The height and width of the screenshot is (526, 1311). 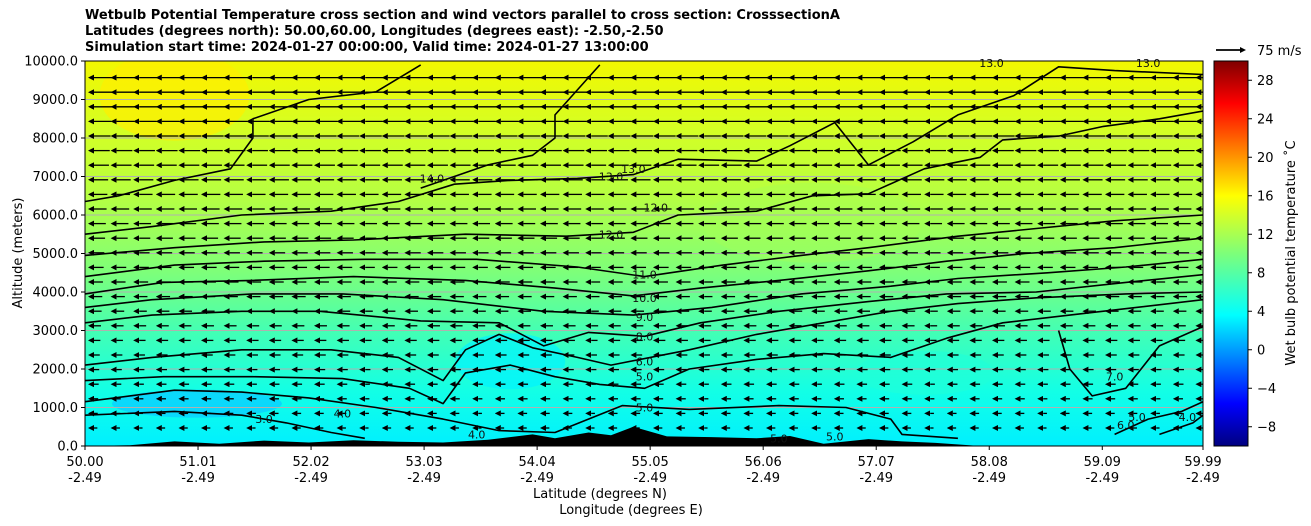 I want to click on contour-label-8: 10.0, so click(x=644, y=298).